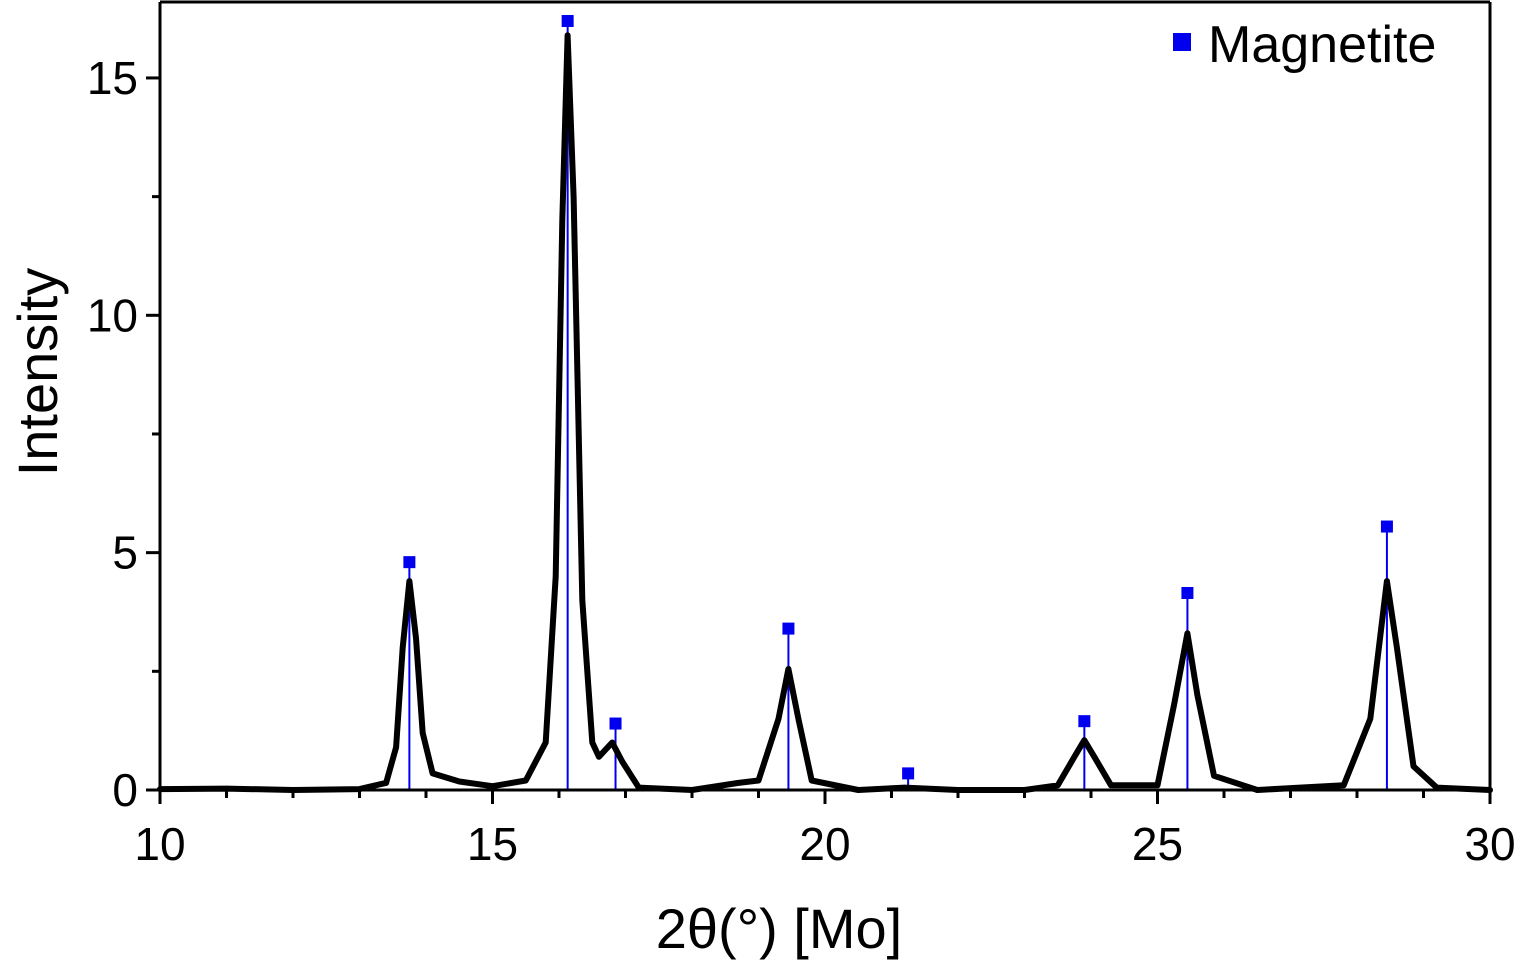 This screenshot has height=965, width=1521. What do you see at coordinates (1489, 844) in the screenshot?
I see `x-tick-label: 30` at bounding box center [1489, 844].